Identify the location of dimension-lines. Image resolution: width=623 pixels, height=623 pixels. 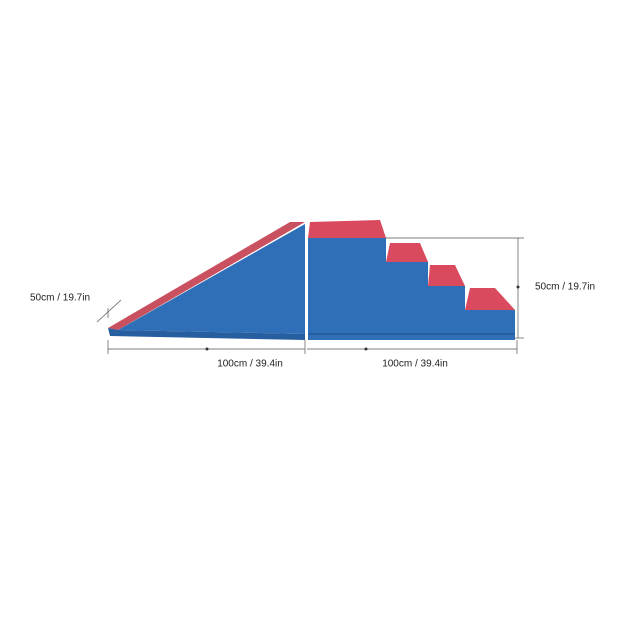
(310, 295).